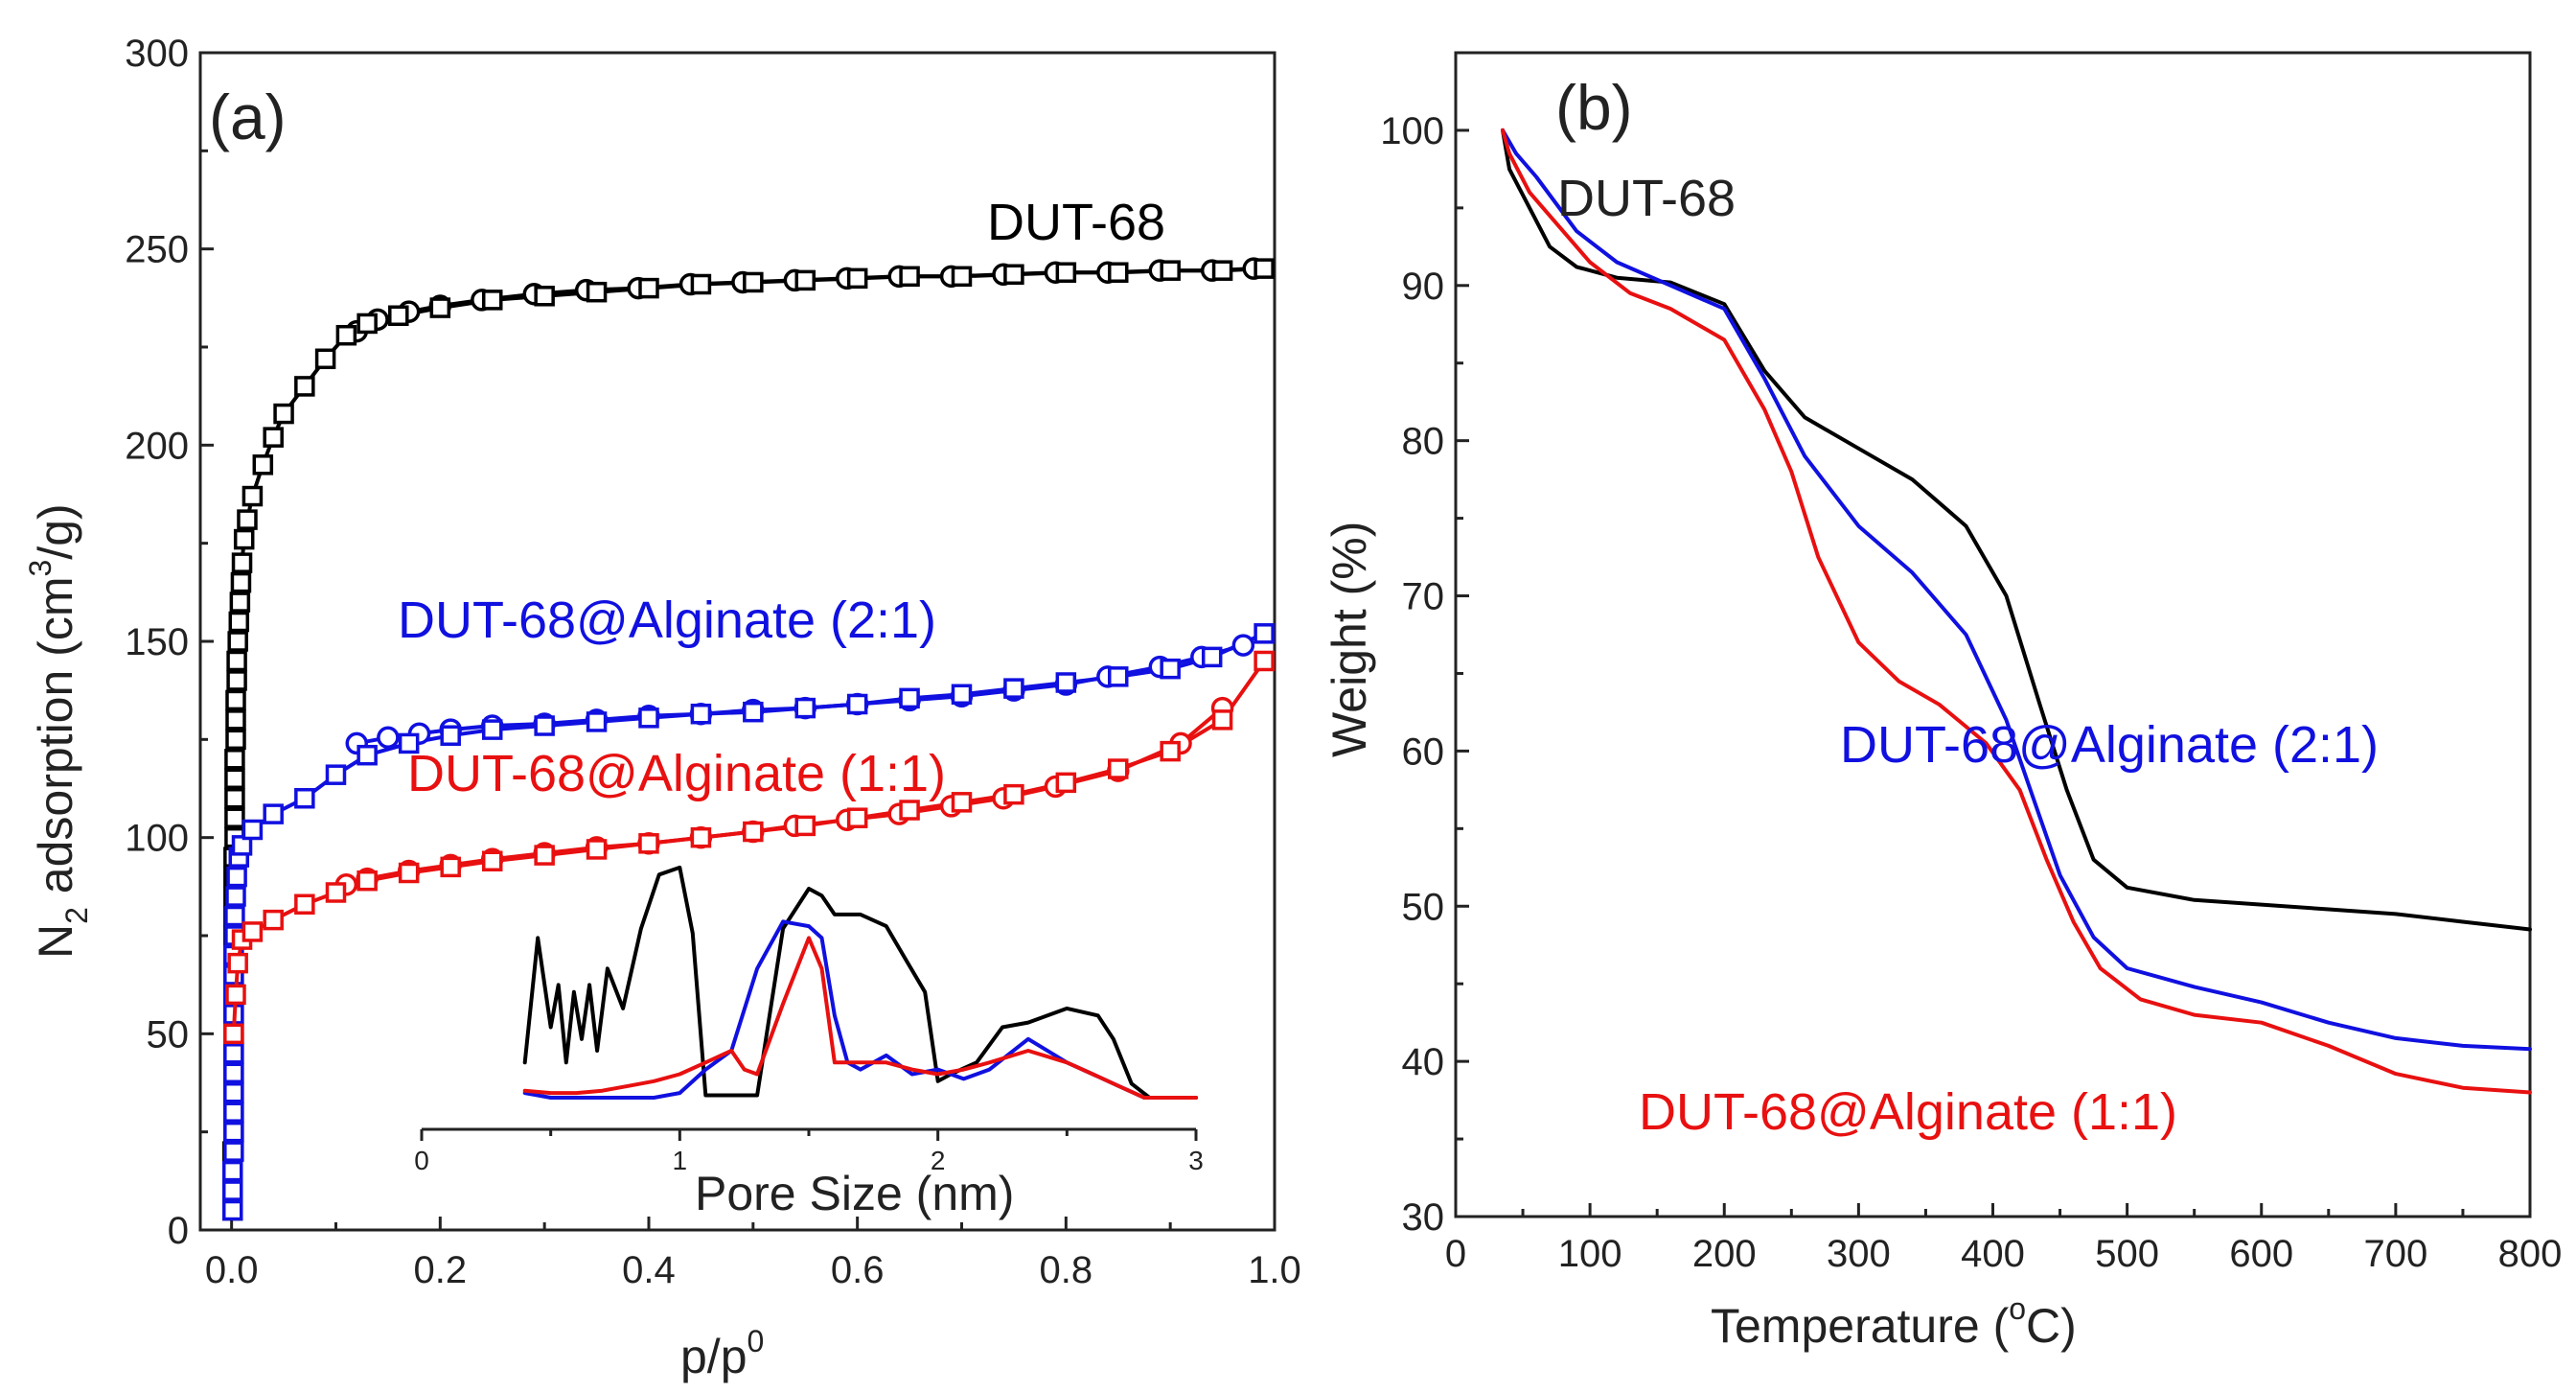  What do you see at coordinates (157, 54) in the screenshot?
I see `panel-a-y-tick-label: 300` at bounding box center [157, 54].